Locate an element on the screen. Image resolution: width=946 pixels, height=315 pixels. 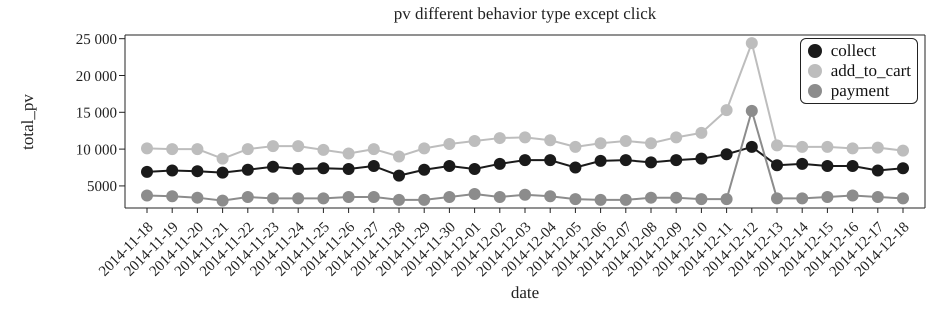
x-axis-title: date is located at coordinates (525, 293).